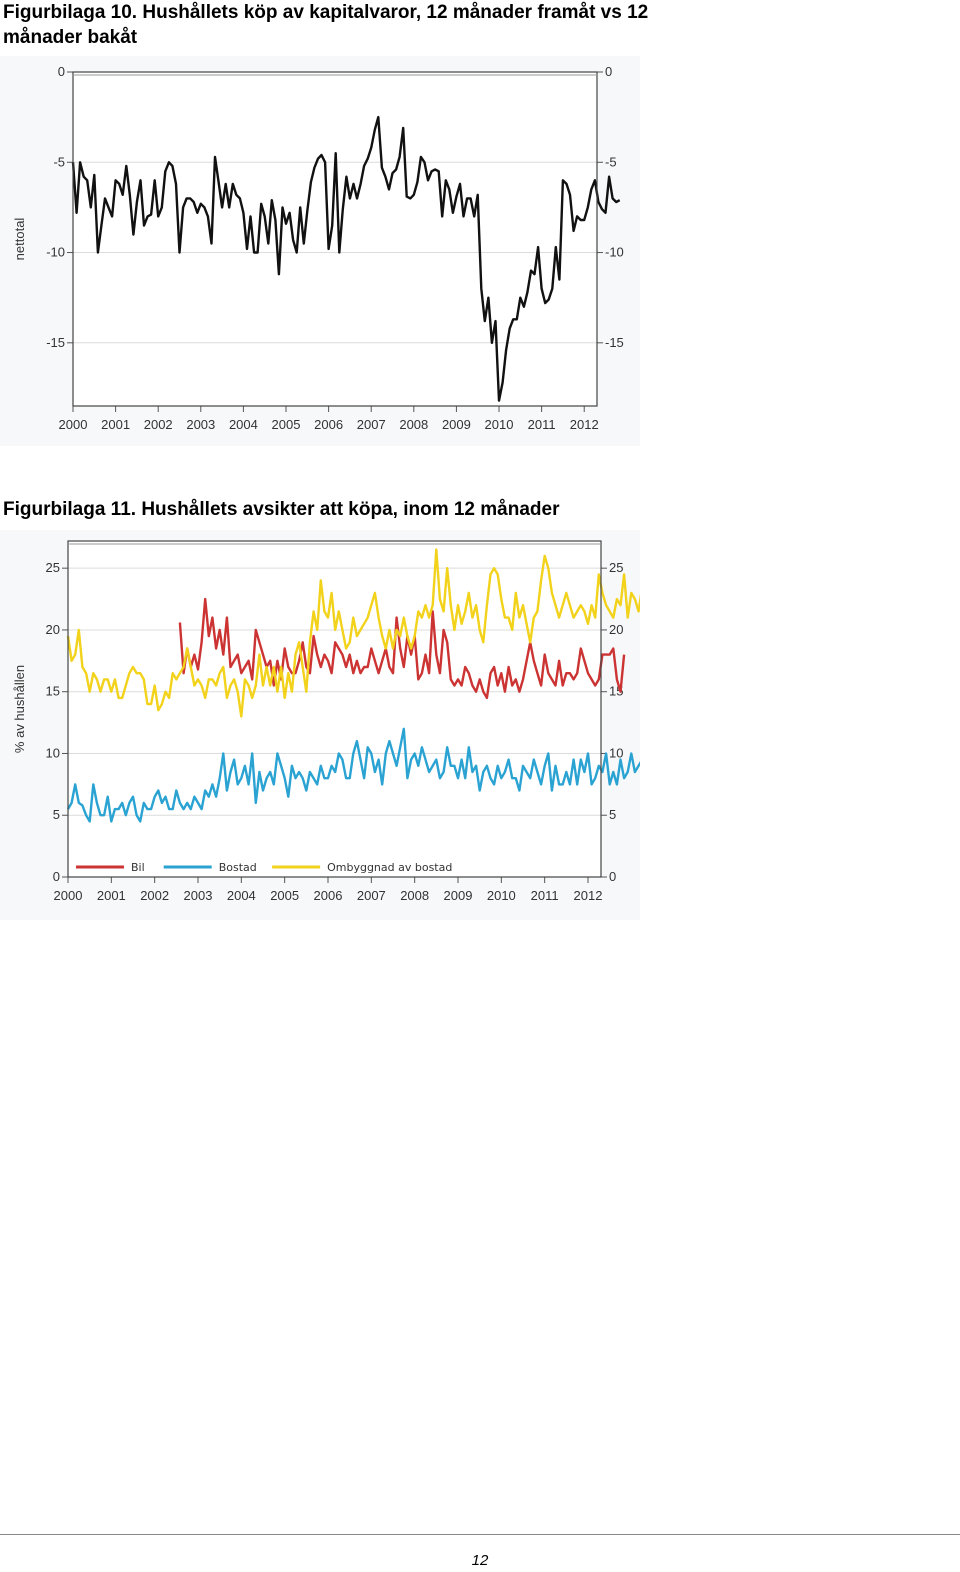  Describe the element at coordinates (56, 814) in the screenshot. I see `y-tick-label-left: 5` at that location.